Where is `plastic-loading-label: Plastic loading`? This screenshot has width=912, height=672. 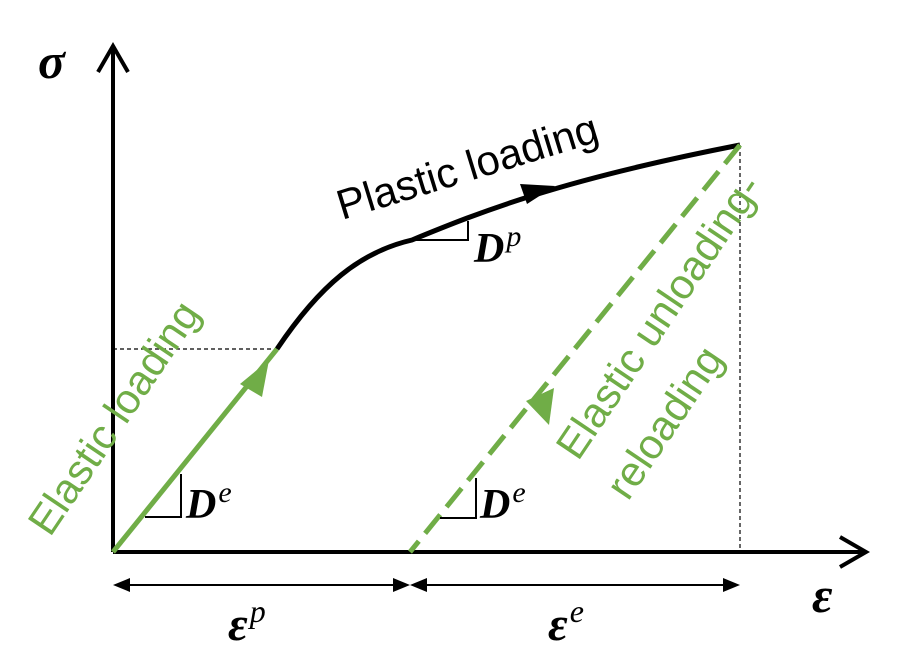
plastic-loading-label: Plastic loading is located at coordinates (467, 166).